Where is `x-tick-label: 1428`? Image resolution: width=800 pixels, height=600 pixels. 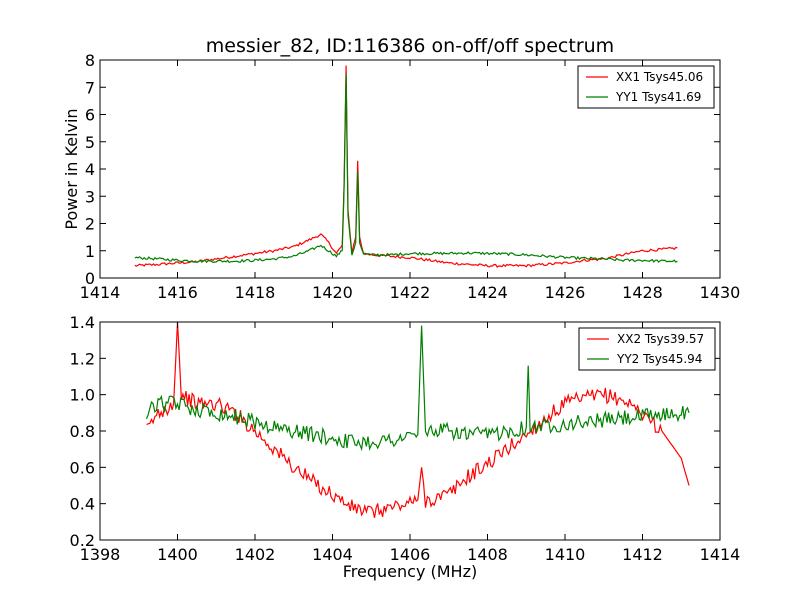 x-tick-label: 1428 is located at coordinates (642, 292).